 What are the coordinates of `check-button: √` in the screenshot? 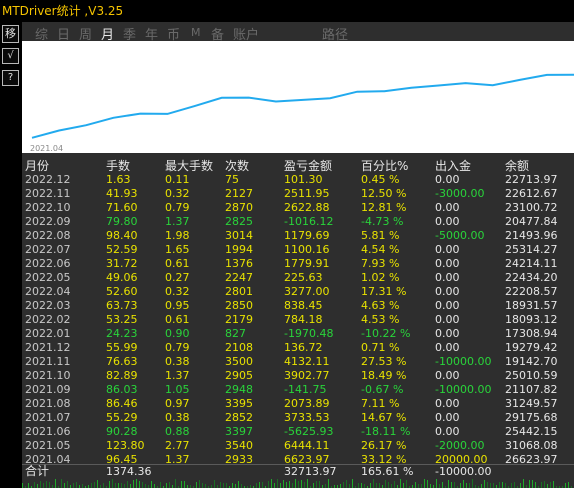 It's located at (10, 56).